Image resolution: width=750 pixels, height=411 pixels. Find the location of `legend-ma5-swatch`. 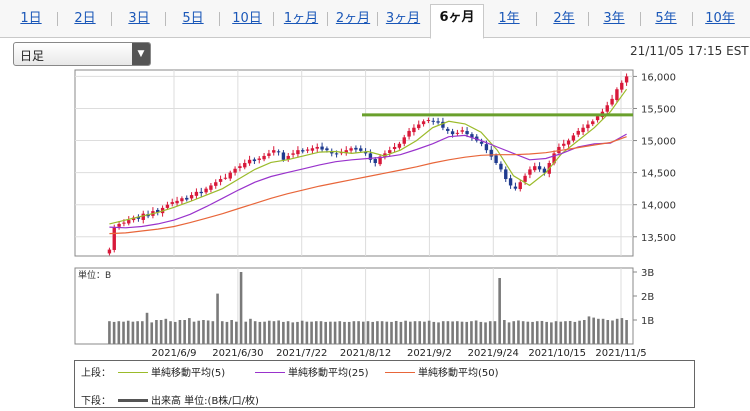

legend-ma5-swatch is located at coordinates (133, 372).